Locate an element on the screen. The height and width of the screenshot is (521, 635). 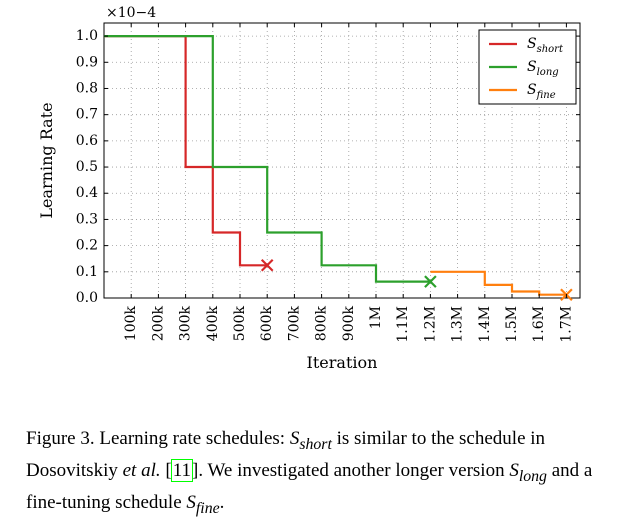
caption-prefix: Figure 3. Learning rate schedules: is located at coordinates (158, 438).